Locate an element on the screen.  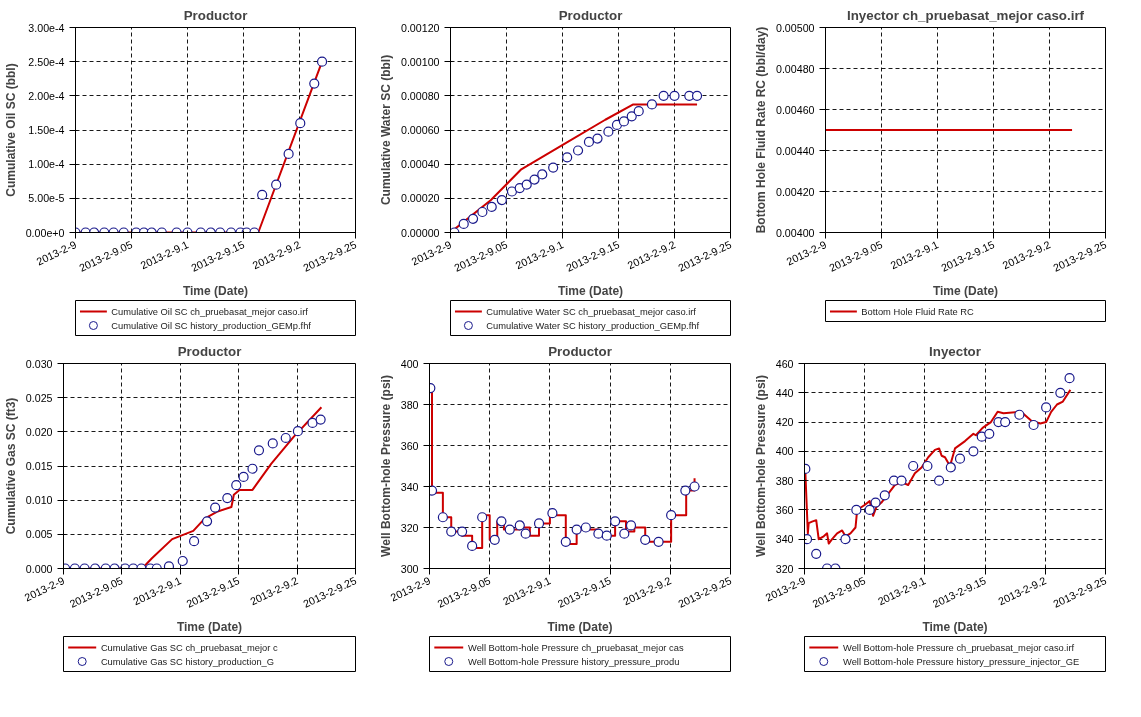
chart-title: Inyector is located at coordinates (955, 351).